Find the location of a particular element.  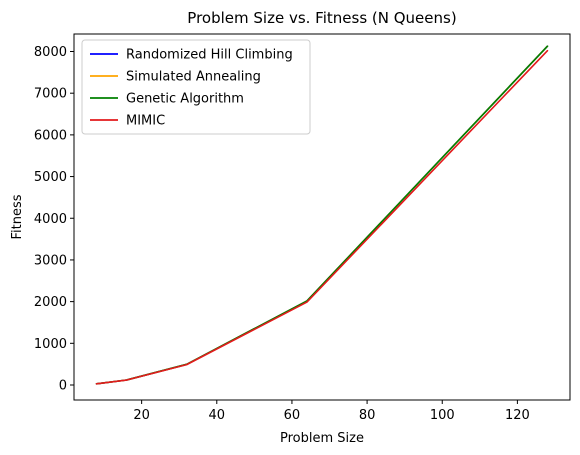

x-tick-label: 120 is located at coordinates (517, 415).